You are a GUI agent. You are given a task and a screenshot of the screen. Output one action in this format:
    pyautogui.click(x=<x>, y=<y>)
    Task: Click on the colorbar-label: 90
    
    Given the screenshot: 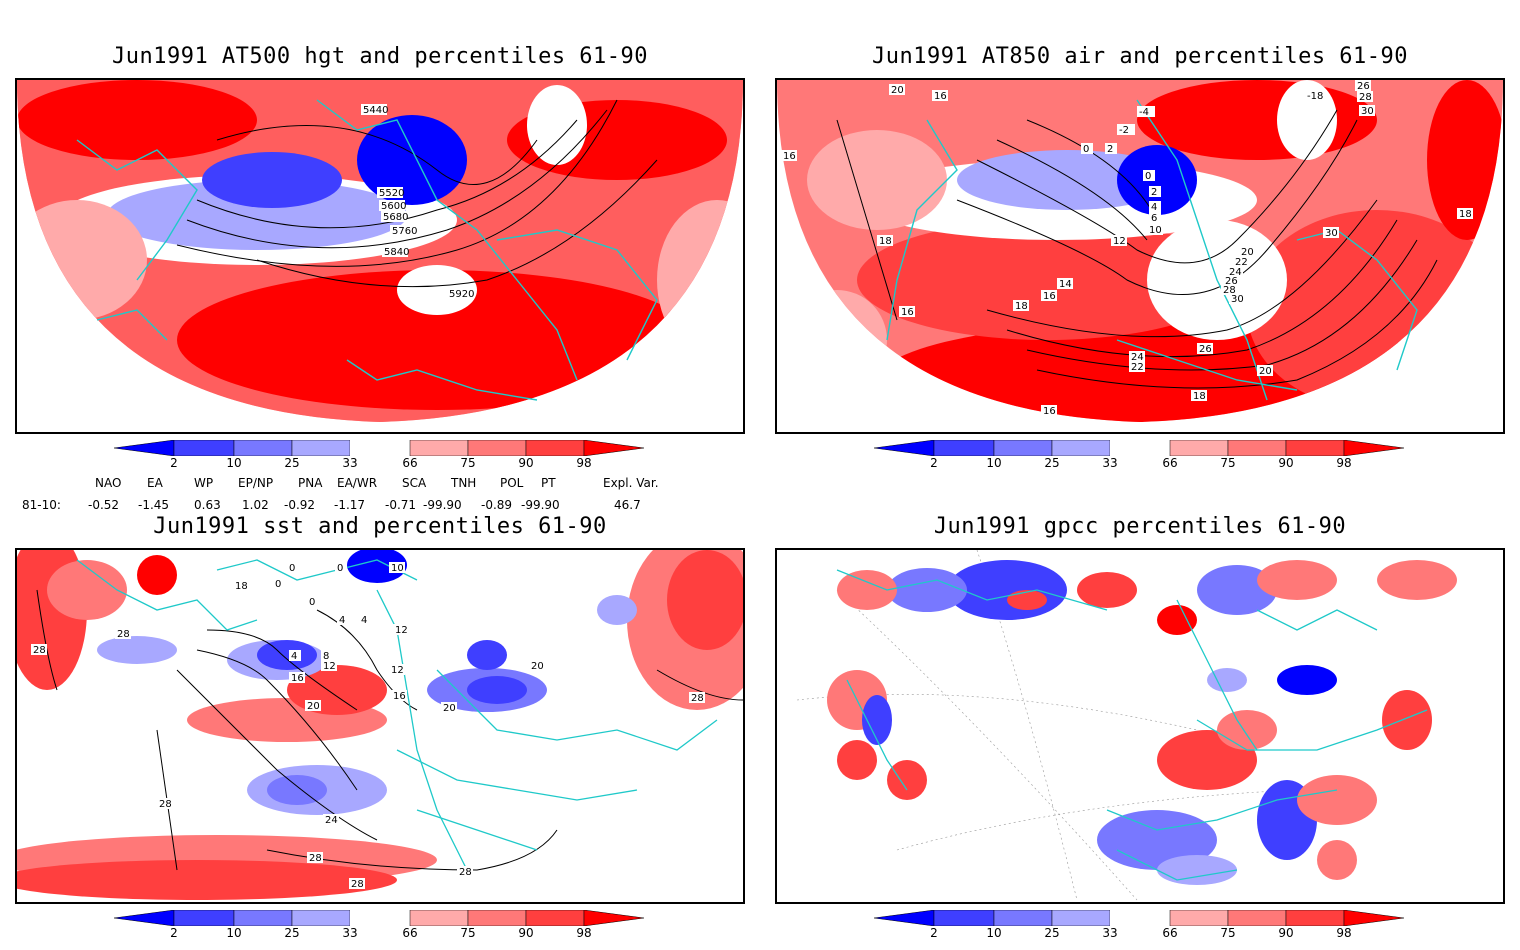 What is the action you would take?
    pyautogui.click(x=1286, y=933)
    